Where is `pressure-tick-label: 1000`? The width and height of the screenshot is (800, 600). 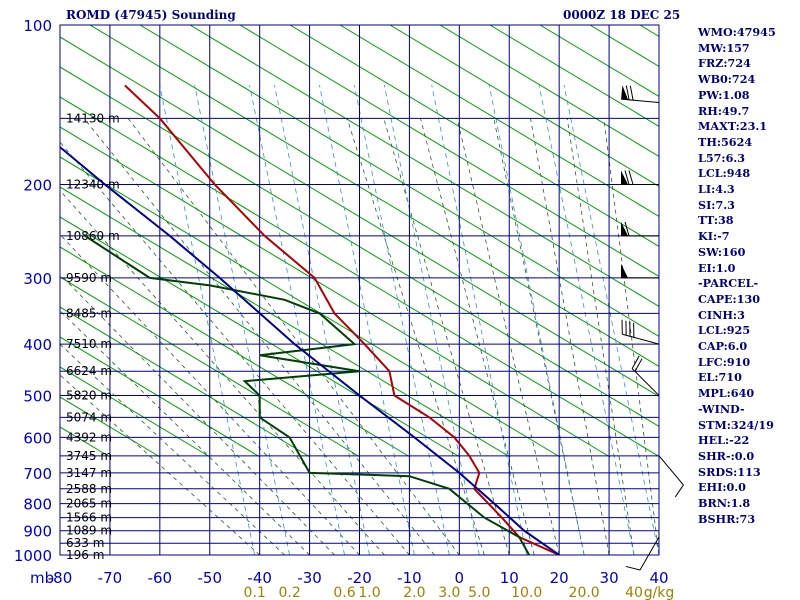 pressure-tick-label: 1000 is located at coordinates (33, 556).